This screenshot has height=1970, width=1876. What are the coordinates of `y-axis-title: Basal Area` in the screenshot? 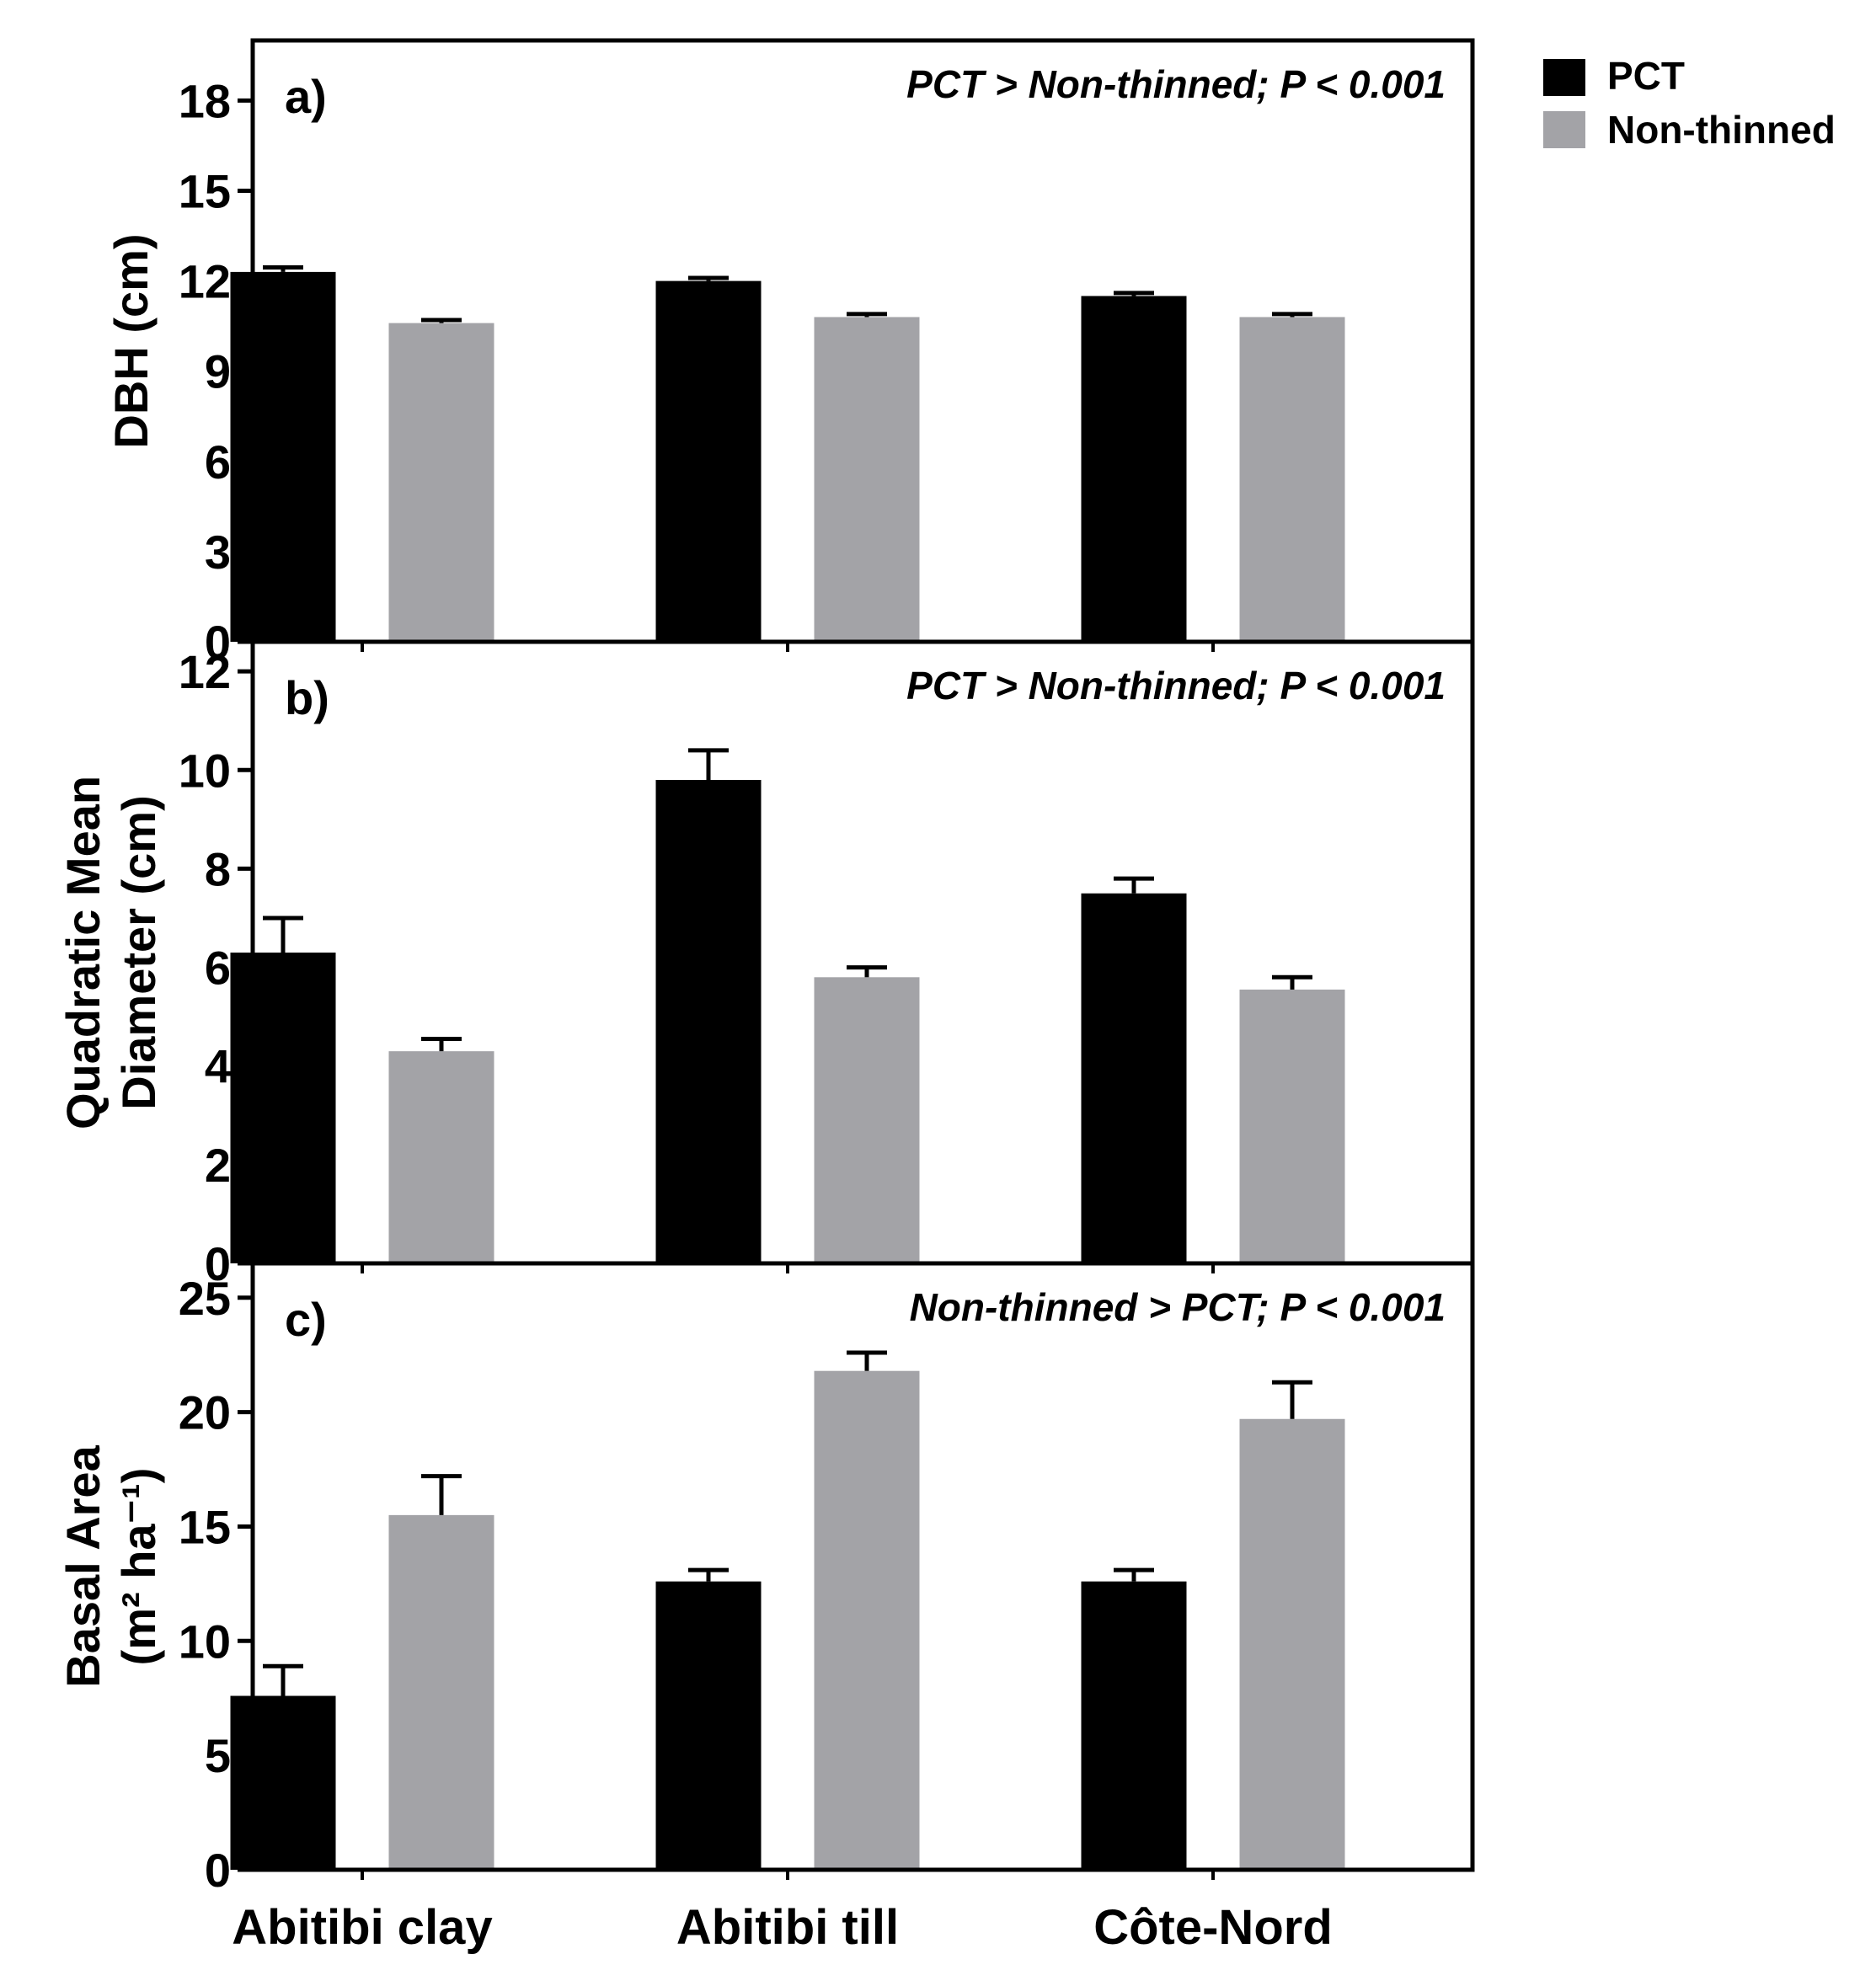 It's located at (83, 1566).